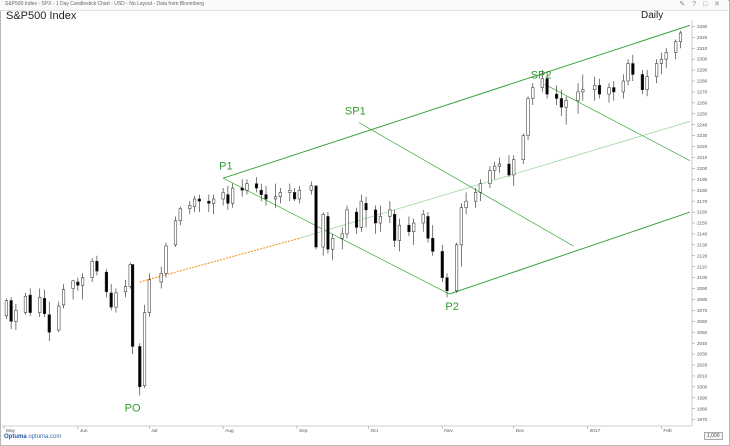 The width and height of the screenshot is (730, 446). I want to click on x-tick-label: Sep, so click(303, 431).